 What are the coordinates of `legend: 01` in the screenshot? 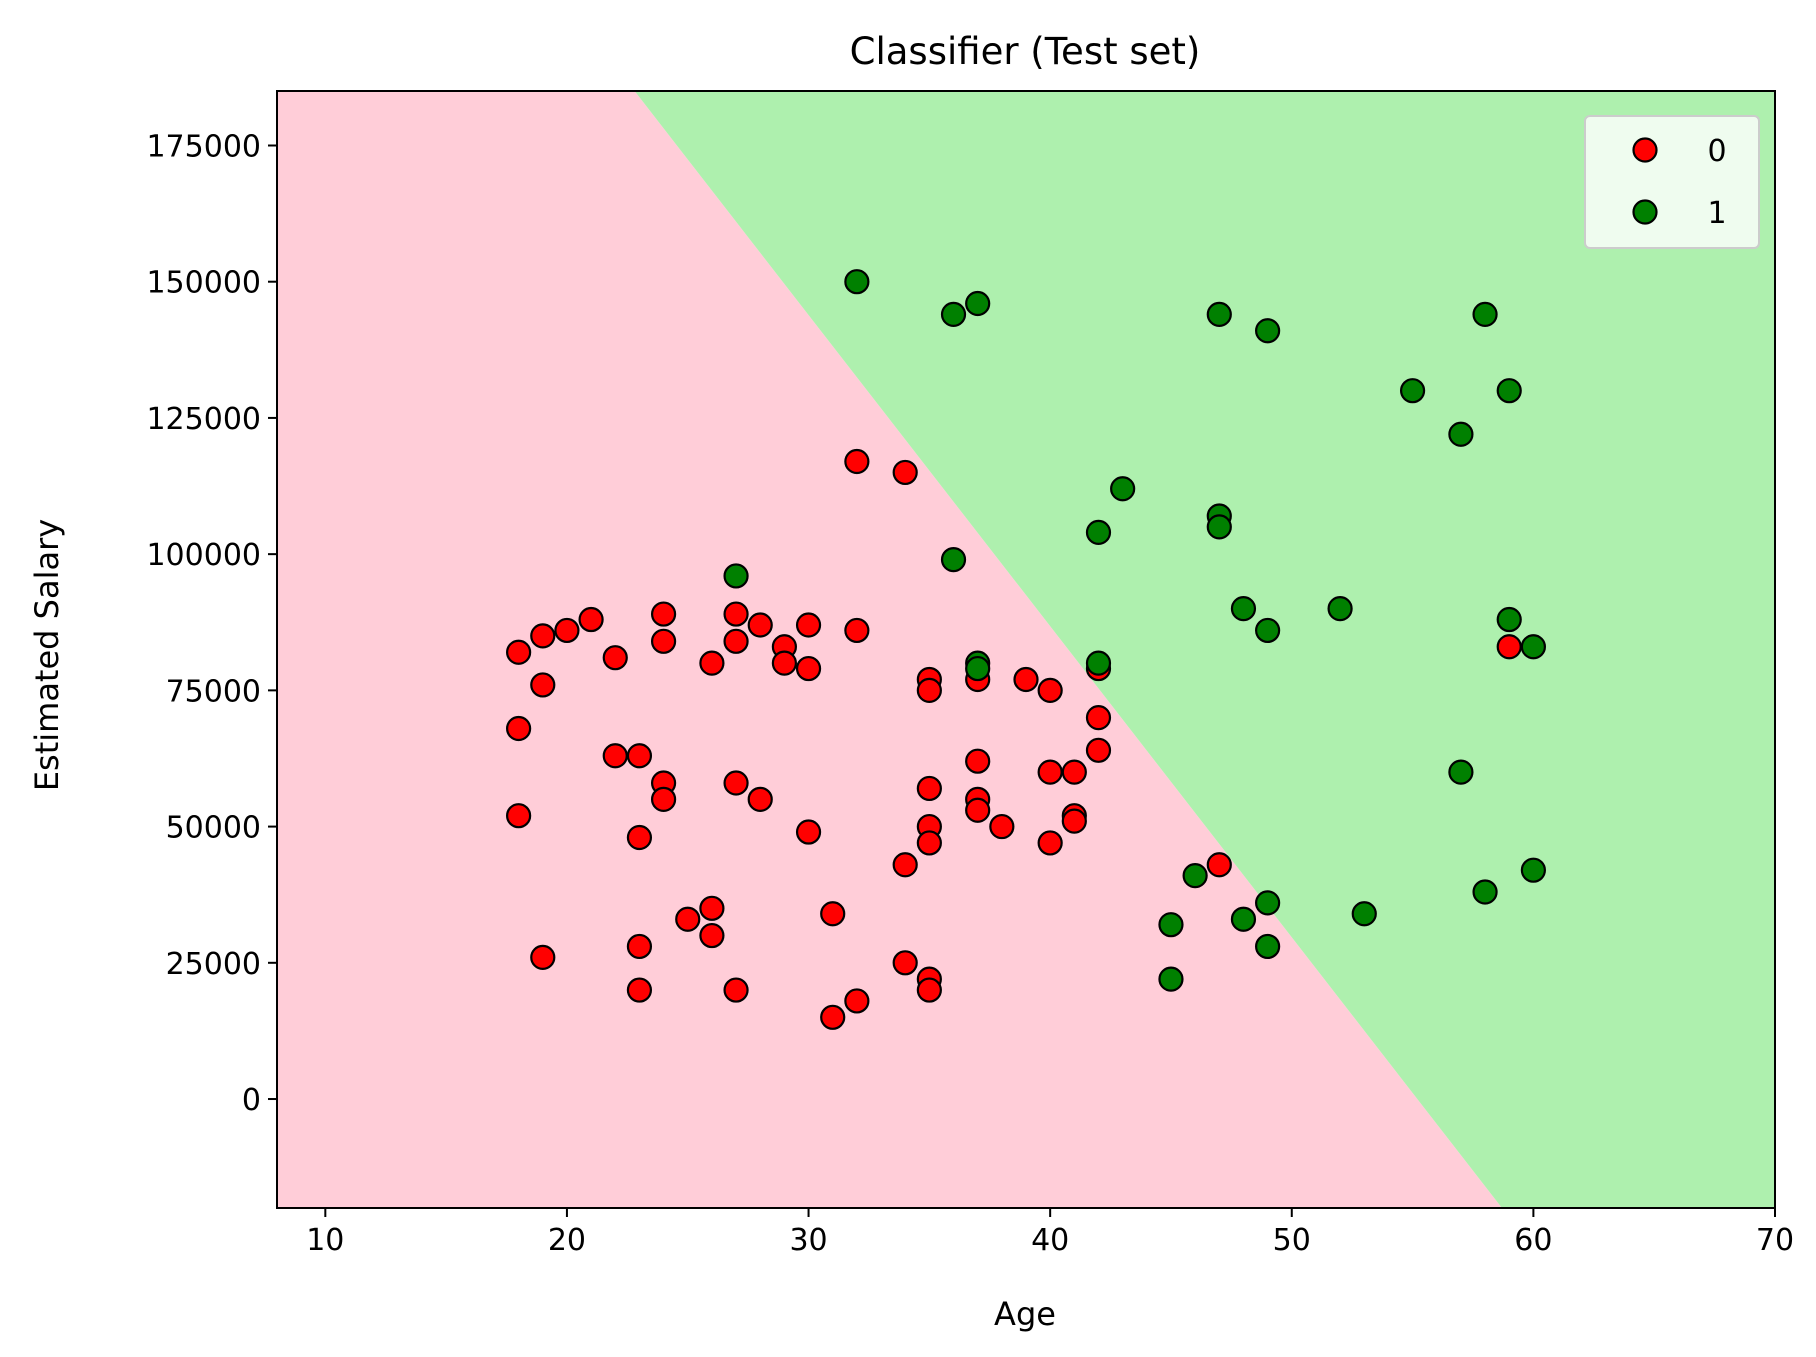 It's located at (1672, 182).